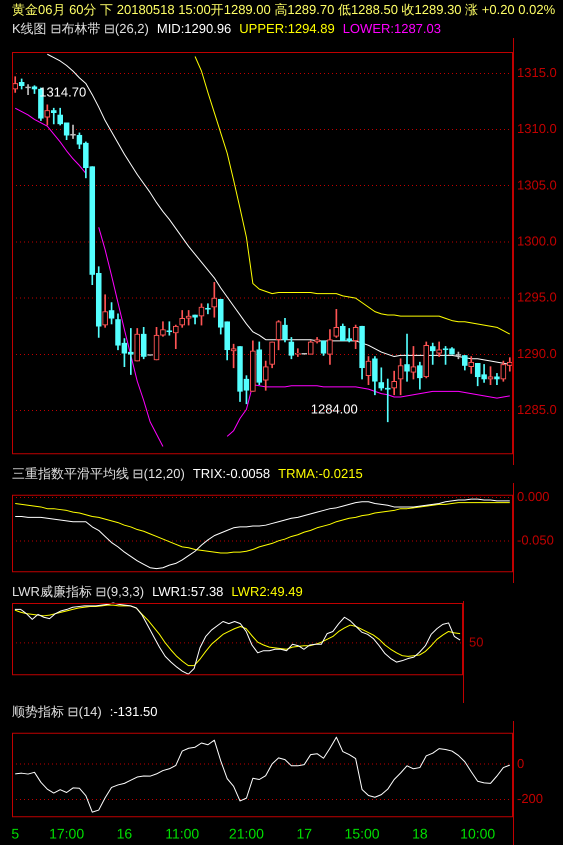 The image size is (563, 845). I want to click on y-tick-label: 1295.0, so click(537, 297).